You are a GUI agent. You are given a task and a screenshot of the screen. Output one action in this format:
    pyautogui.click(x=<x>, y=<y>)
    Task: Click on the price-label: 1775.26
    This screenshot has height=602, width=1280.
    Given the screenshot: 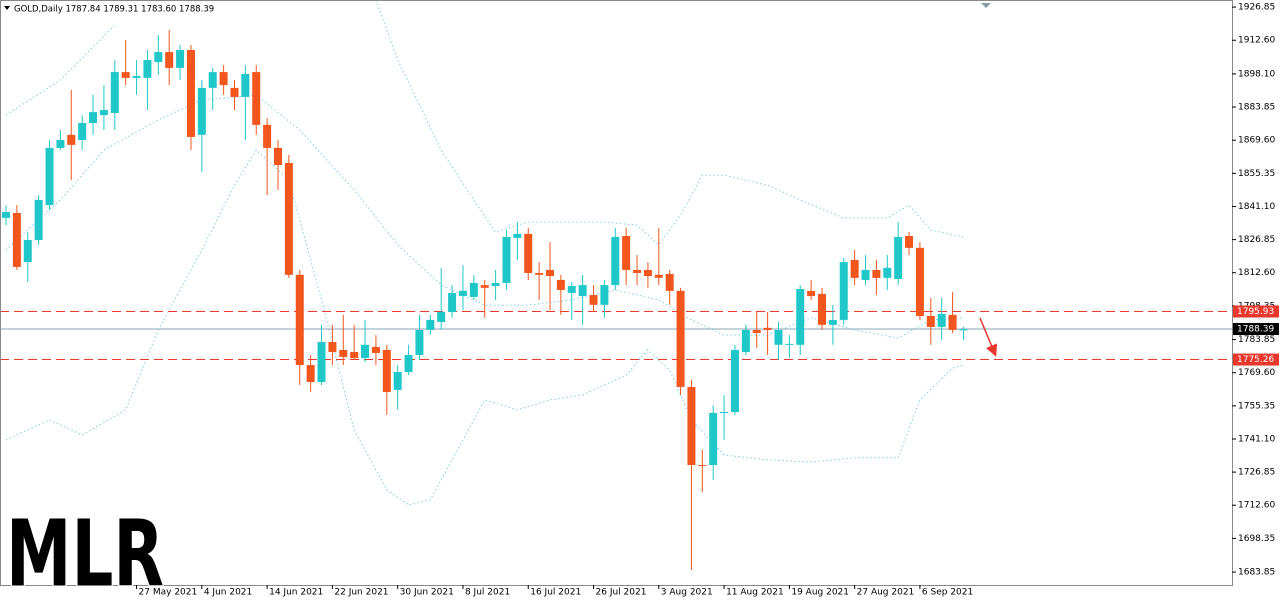 What is the action you would take?
    pyautogui.click(x=1255, y=360)
    